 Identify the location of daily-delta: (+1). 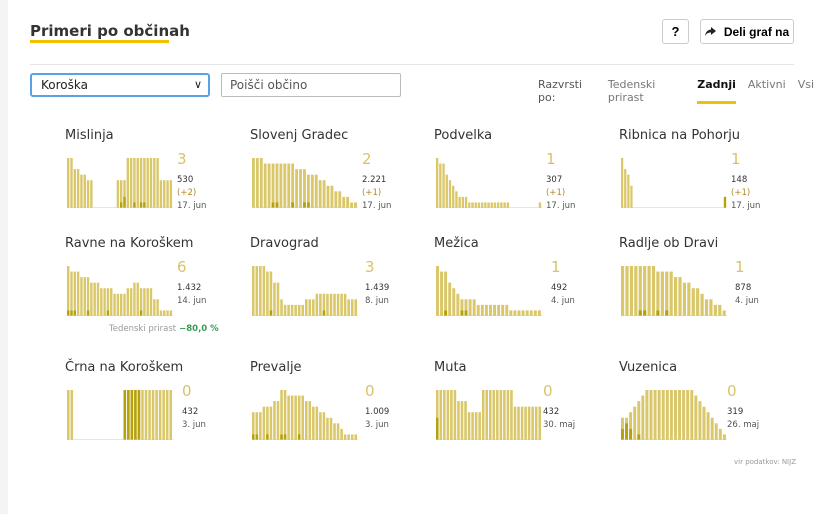
(556, 193).